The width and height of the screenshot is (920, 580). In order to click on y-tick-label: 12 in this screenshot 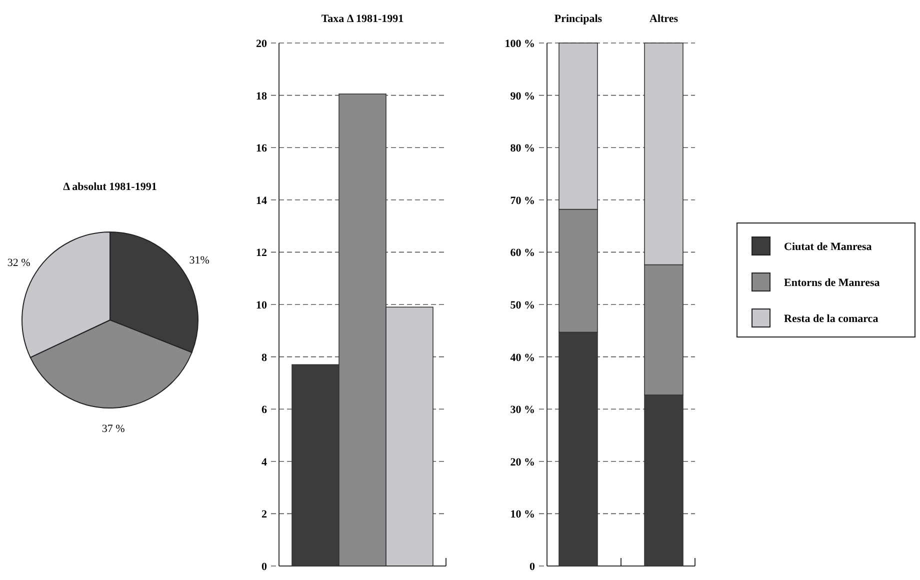, I will do `click(262, 253)`.